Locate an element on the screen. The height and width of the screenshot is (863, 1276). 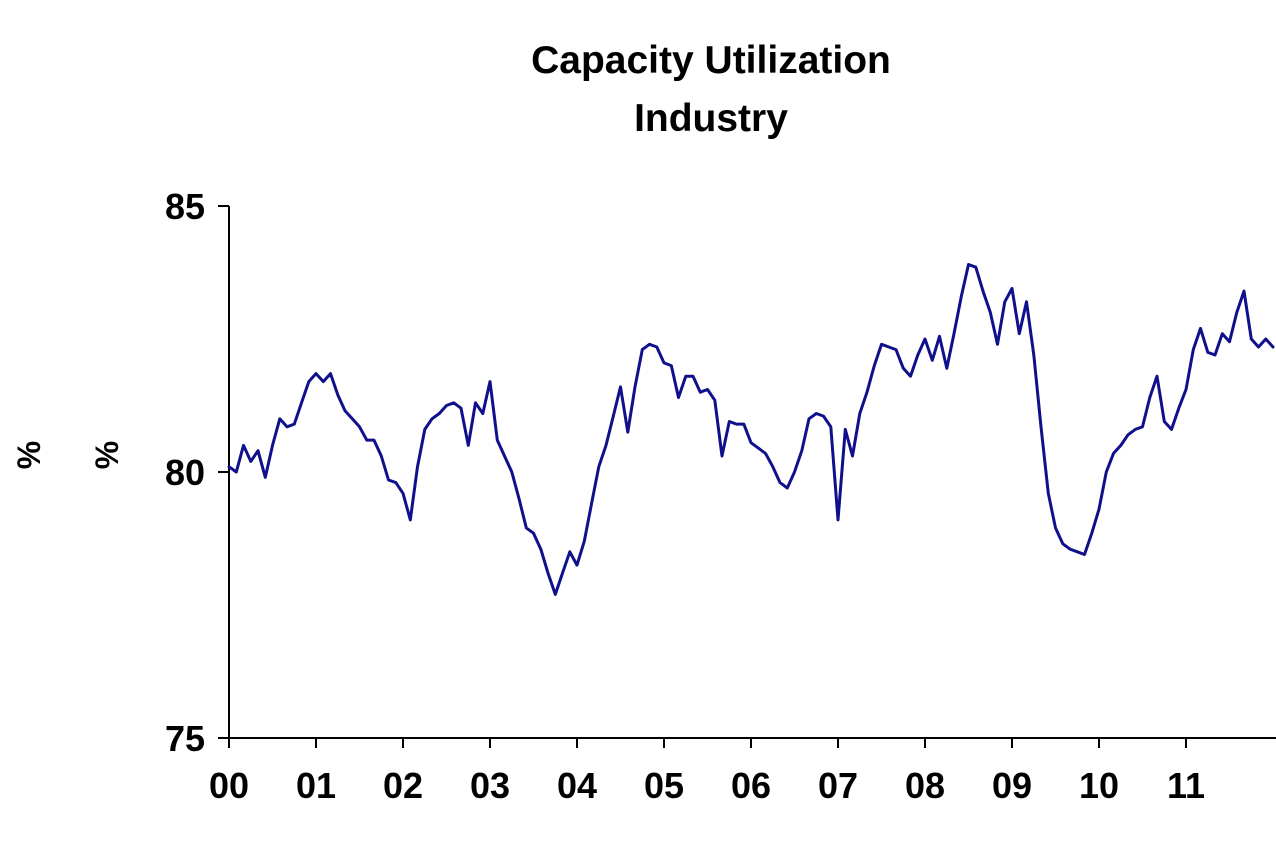
x-tick-label: 09 is located at coordinates (1012, 785).